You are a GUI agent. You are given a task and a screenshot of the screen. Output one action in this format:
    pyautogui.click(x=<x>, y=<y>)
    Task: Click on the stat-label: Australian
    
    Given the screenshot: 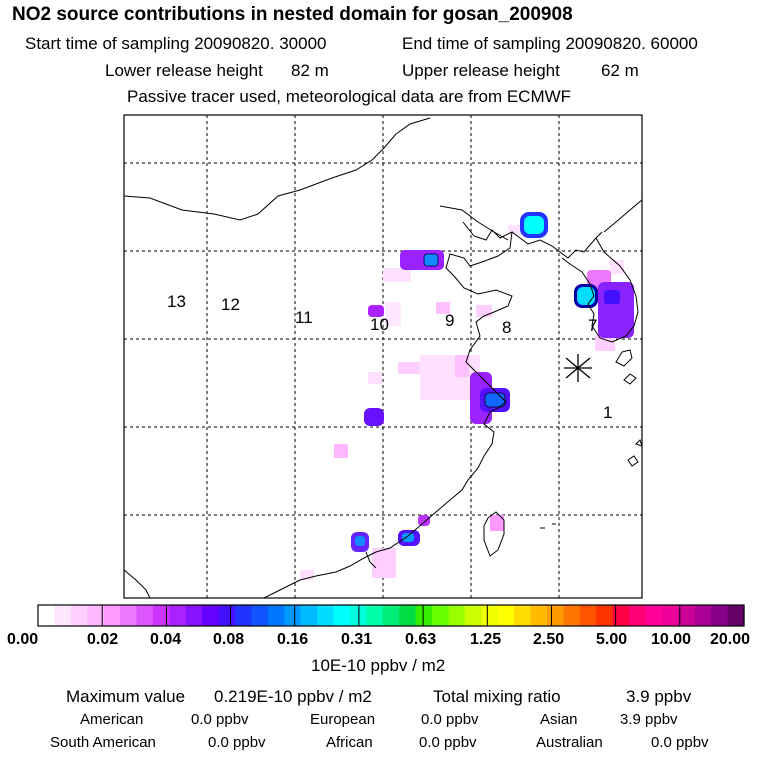 What is the action you would take?
    pyautogui.click(x=569, y=742)
    